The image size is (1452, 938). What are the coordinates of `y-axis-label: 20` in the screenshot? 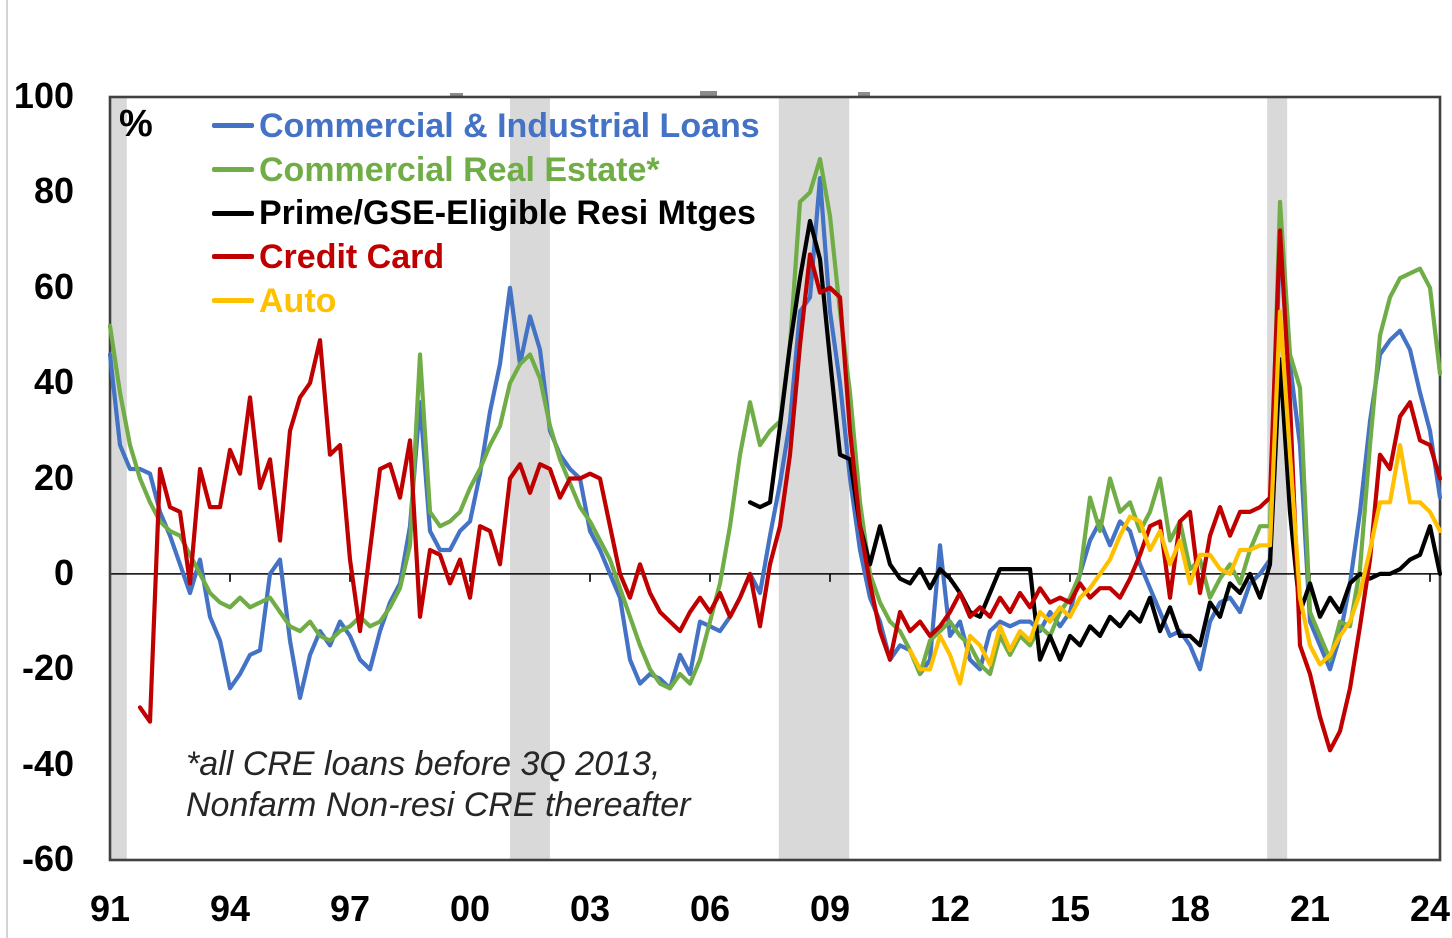 It's located at (53, 477).